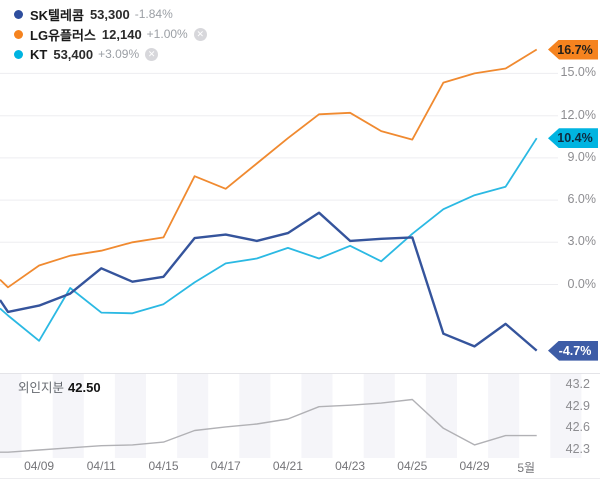  I want to click on sub-y-tick: 42.3, so click(577, 449).